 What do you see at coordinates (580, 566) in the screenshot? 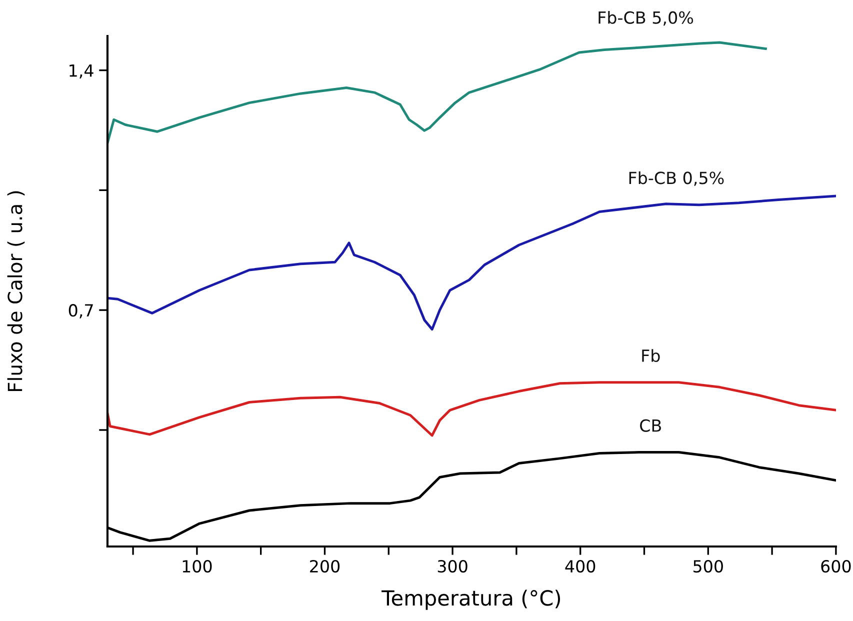
I see `x-tick-label: 400` at bounding box center [580, 566].